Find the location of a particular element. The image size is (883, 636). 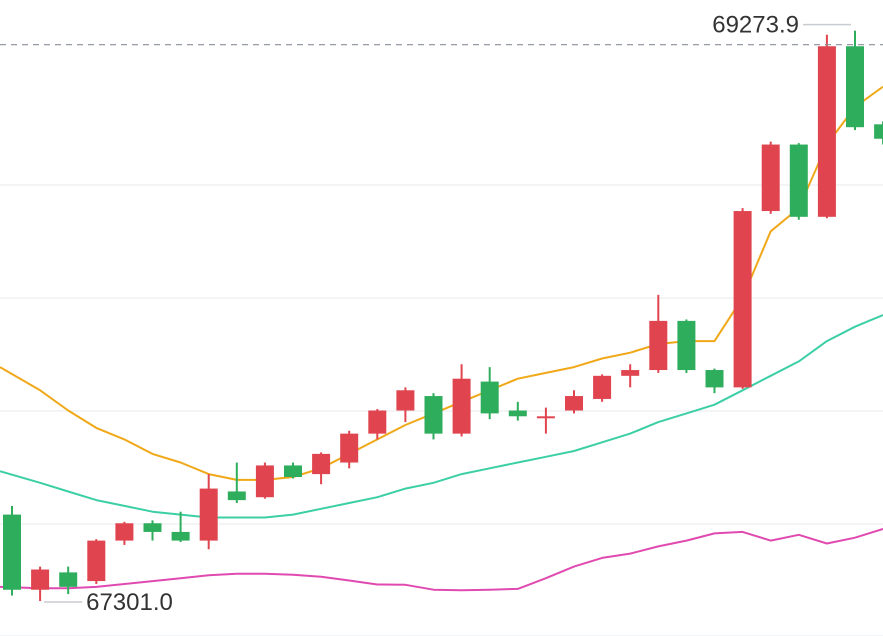

low-price-label: 67301.0 is located at coordinates (129, 602).